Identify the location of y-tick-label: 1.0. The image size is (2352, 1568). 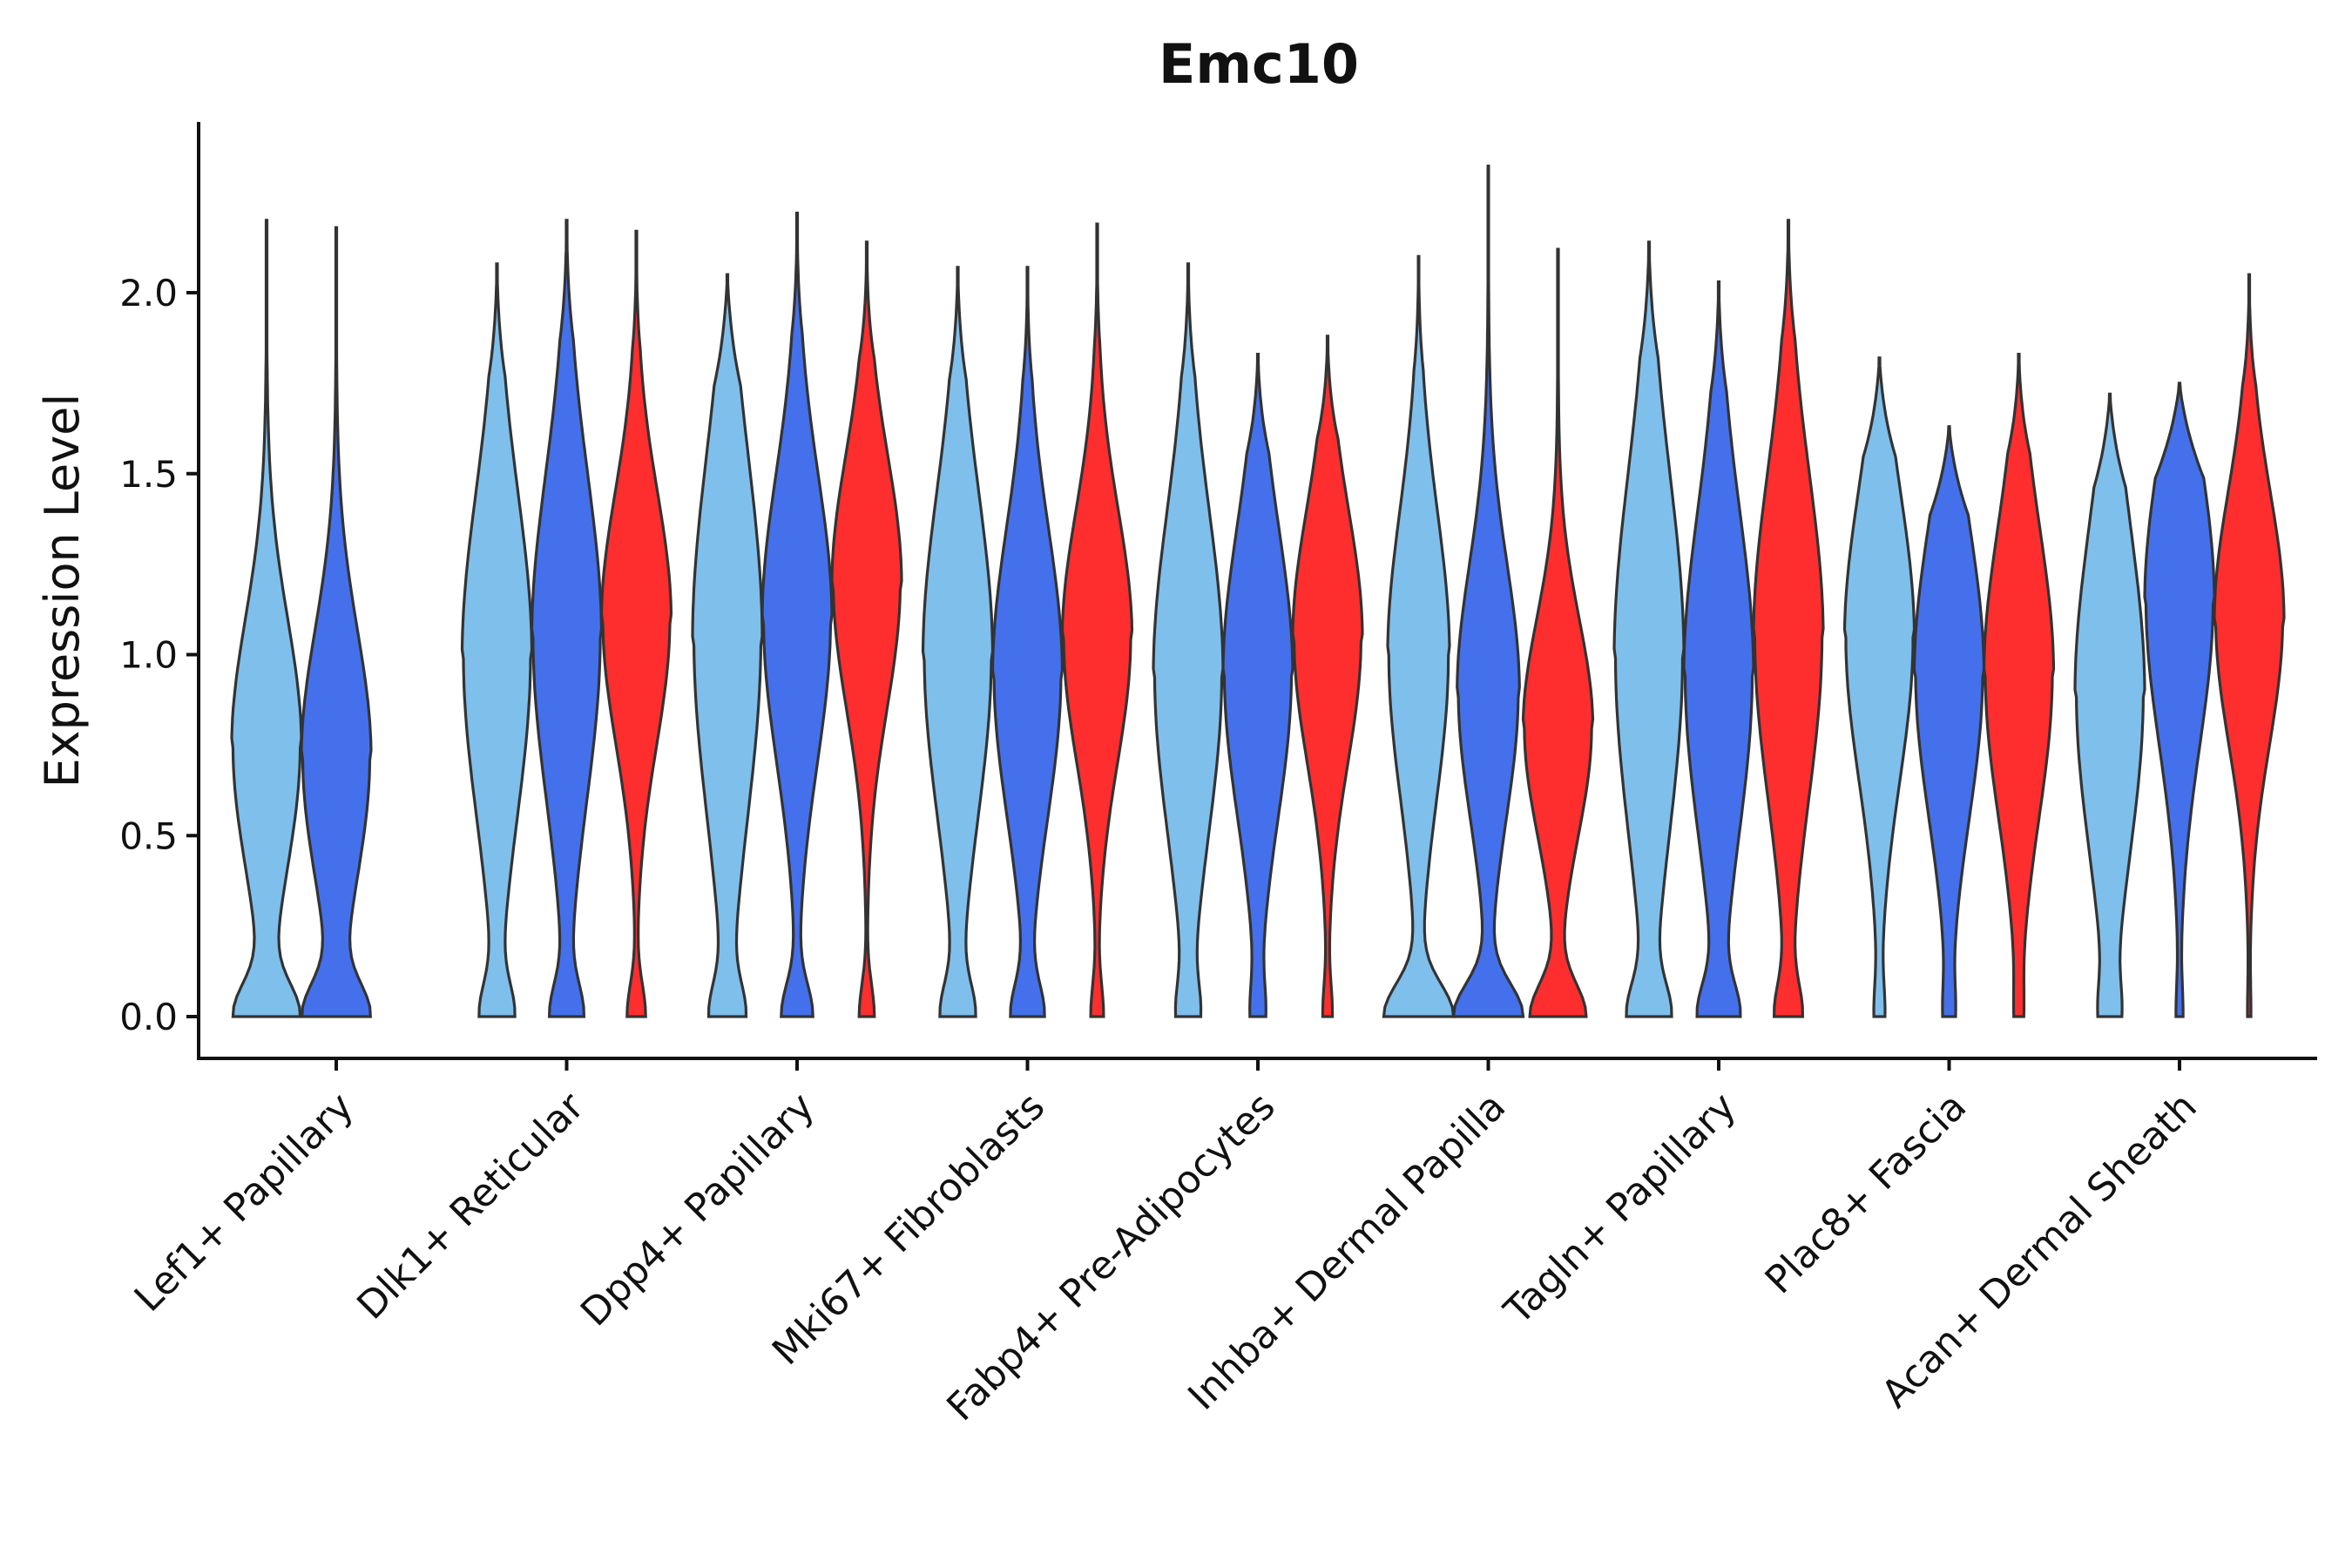
(148, 655).